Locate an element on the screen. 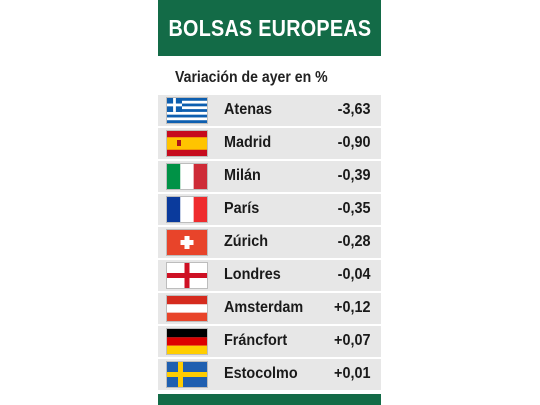  value-label: -0,39 is located at coordinates (353, 175).